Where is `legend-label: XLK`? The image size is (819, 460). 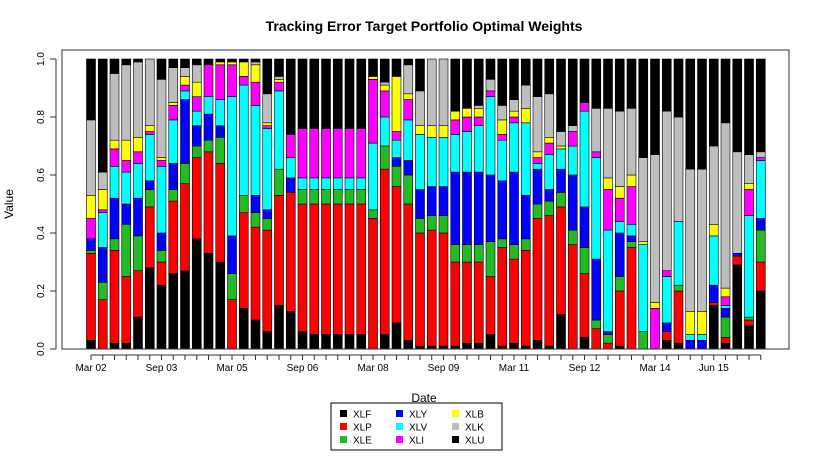
legend-label: XLK is located at coordinates (474, 428).